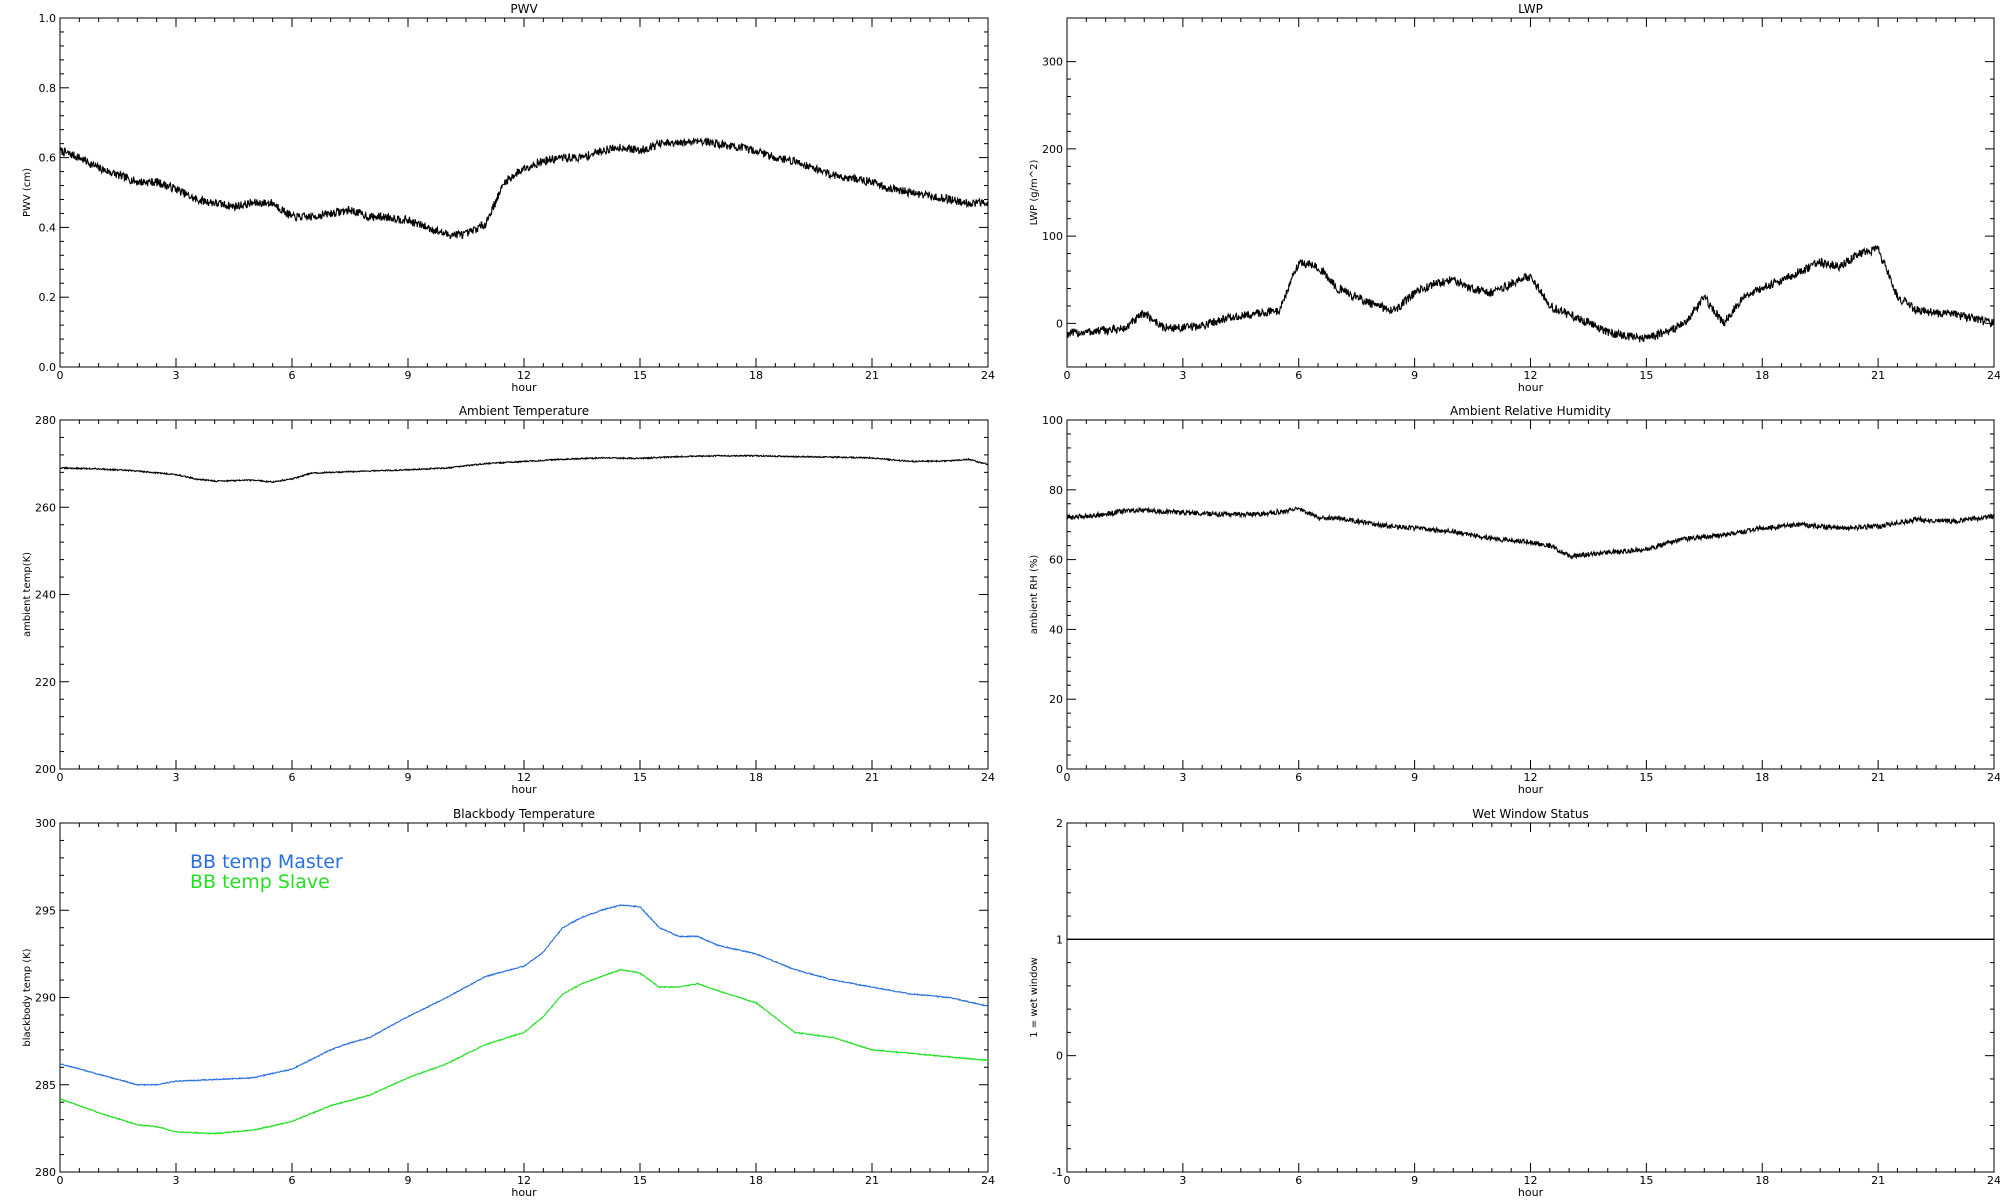 The width and height of the screenshot is (2000, 1200). I want to click on chart-title: LWP, so click(1530, 9).